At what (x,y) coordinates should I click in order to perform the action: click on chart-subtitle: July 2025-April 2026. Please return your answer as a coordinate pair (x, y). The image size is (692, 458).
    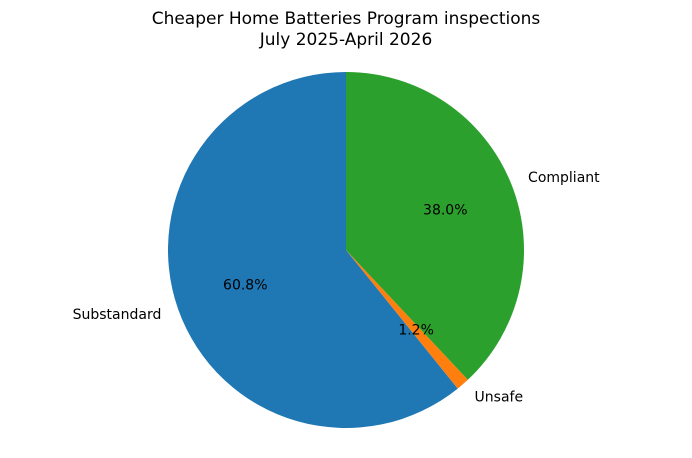
    Looking at the image, I should click on (346, 40).